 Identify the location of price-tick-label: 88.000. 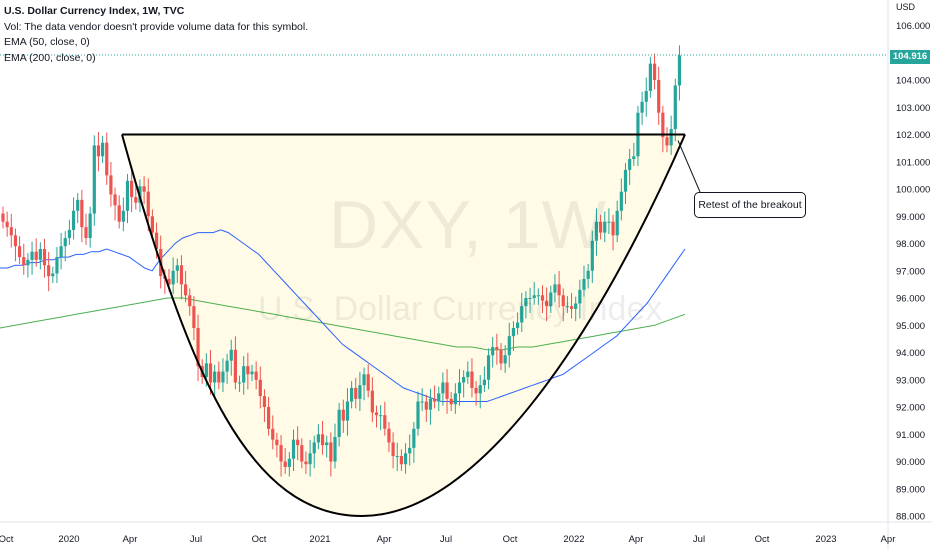
(910, 517).